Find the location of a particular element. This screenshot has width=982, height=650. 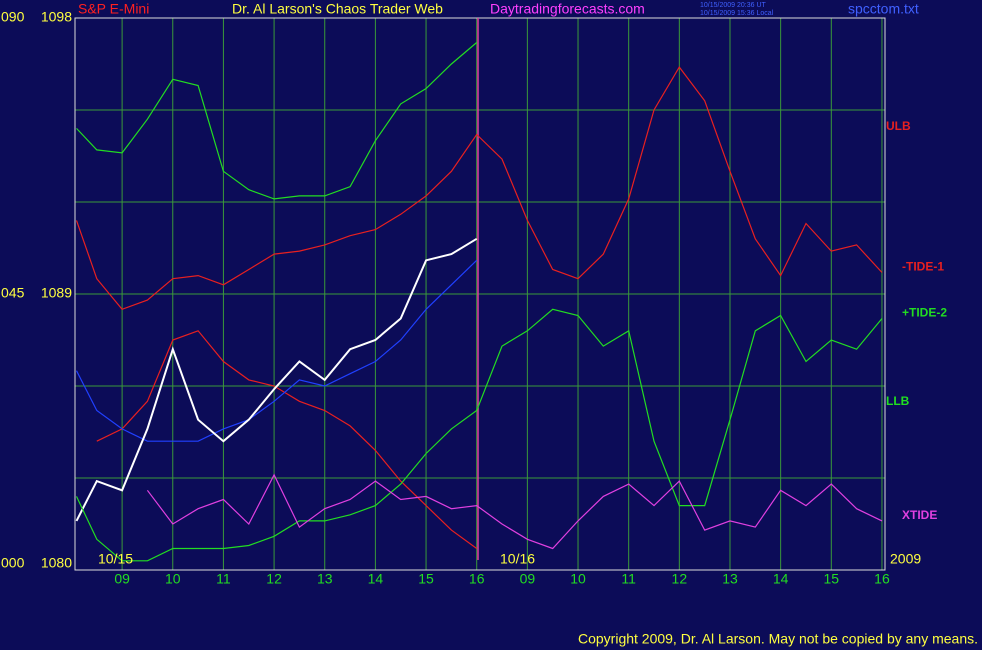

file-name: spcctom.txt is located at coordinates (883, 9).